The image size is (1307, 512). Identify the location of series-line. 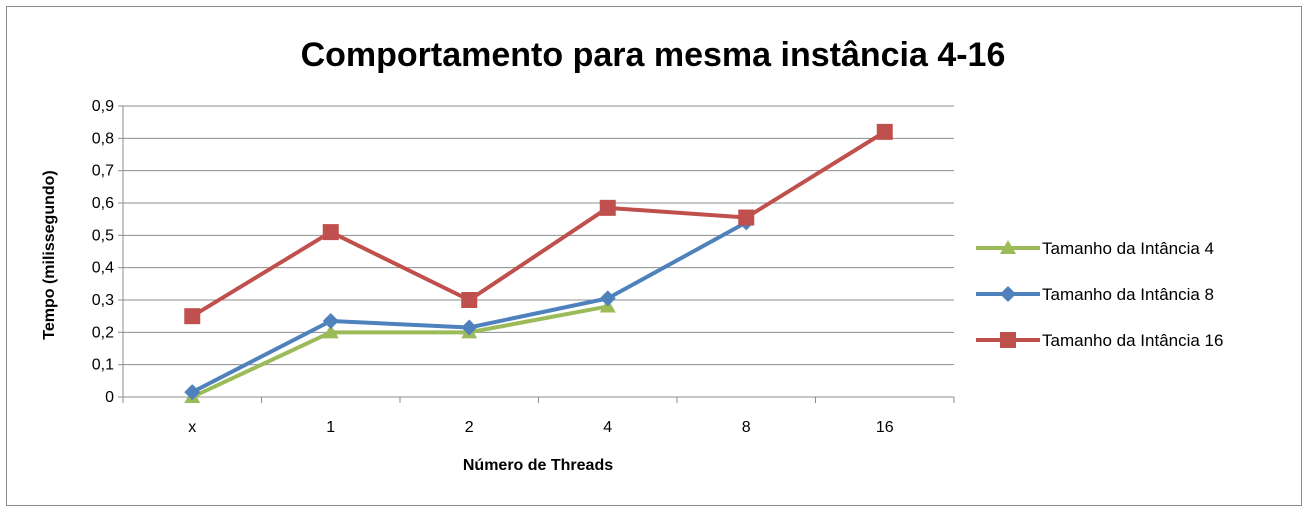
(400, 351).